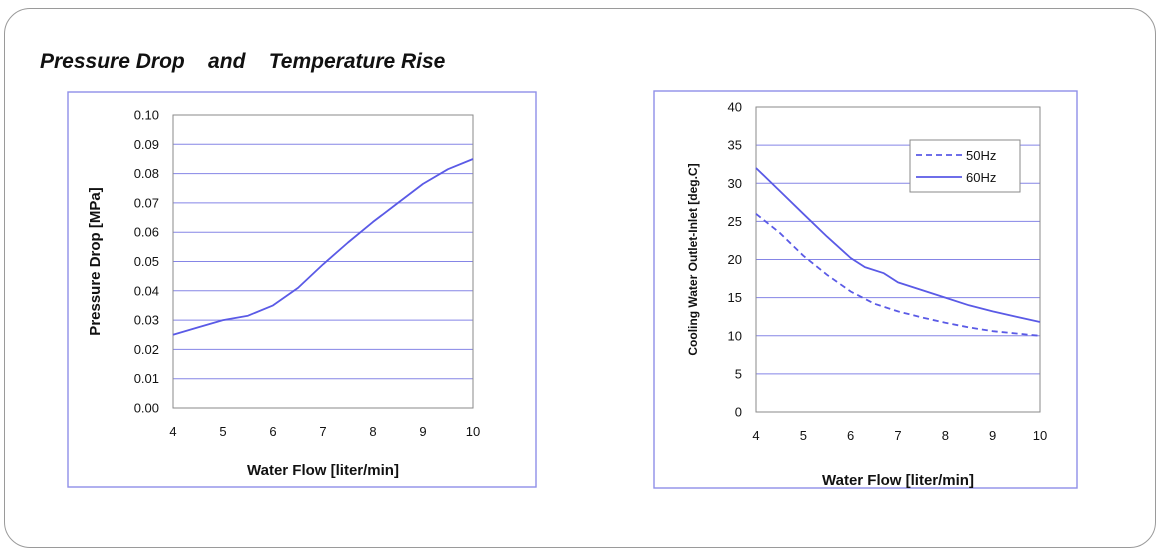 The image size is (1156, 548). What do you see at coordinates (146, 349) in the screenshot?
I see `y-tick-label: 0.02` at bounding box center [146, 349].